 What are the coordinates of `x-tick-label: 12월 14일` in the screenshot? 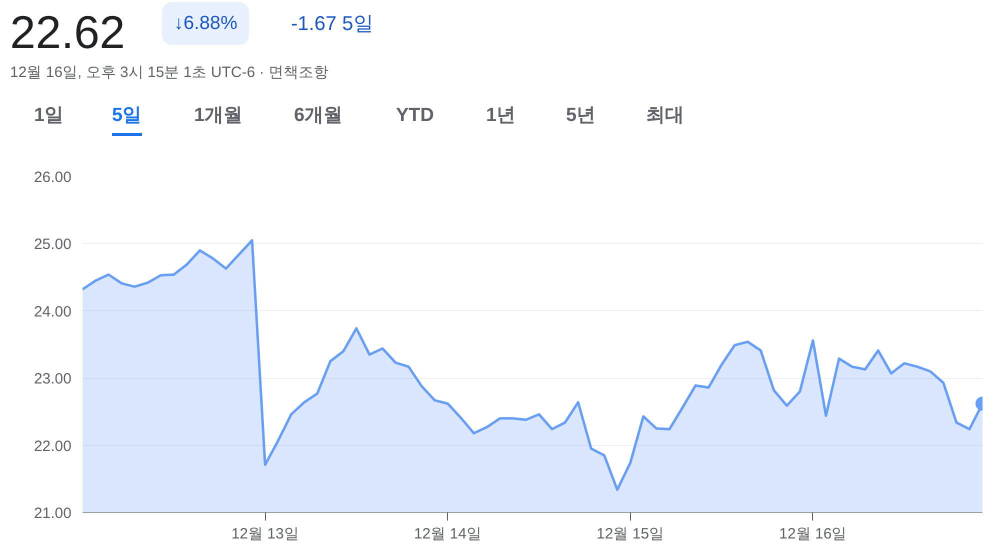 It's located at (448, 534).